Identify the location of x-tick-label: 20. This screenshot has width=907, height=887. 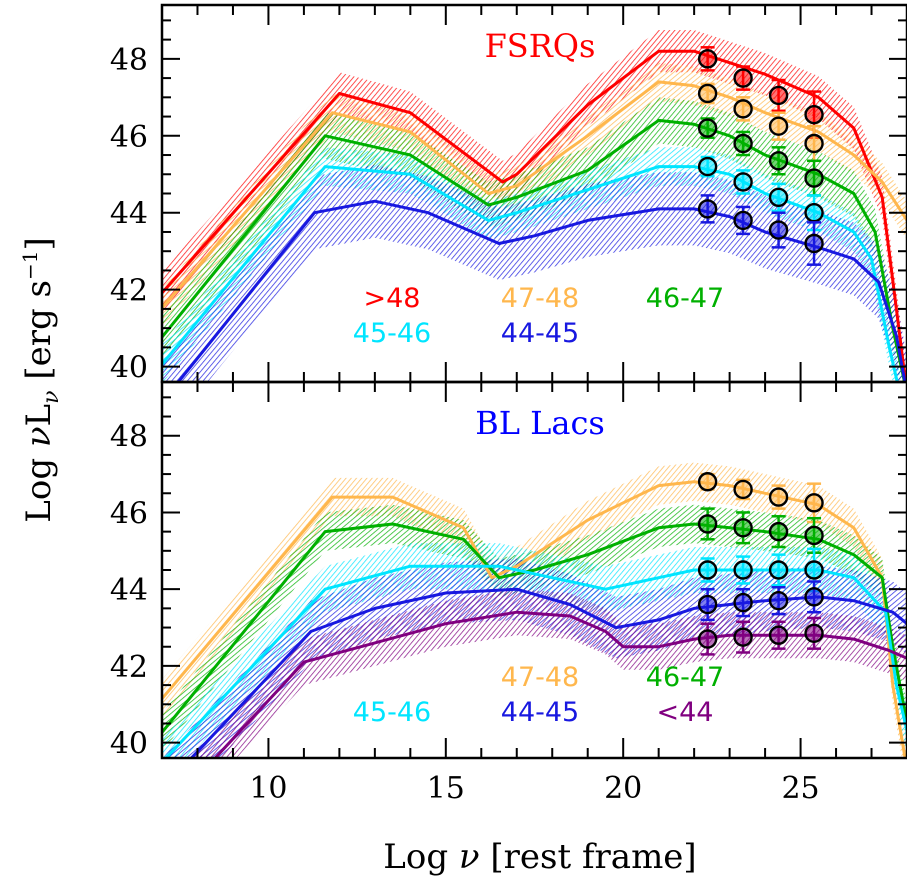
(623, 788).